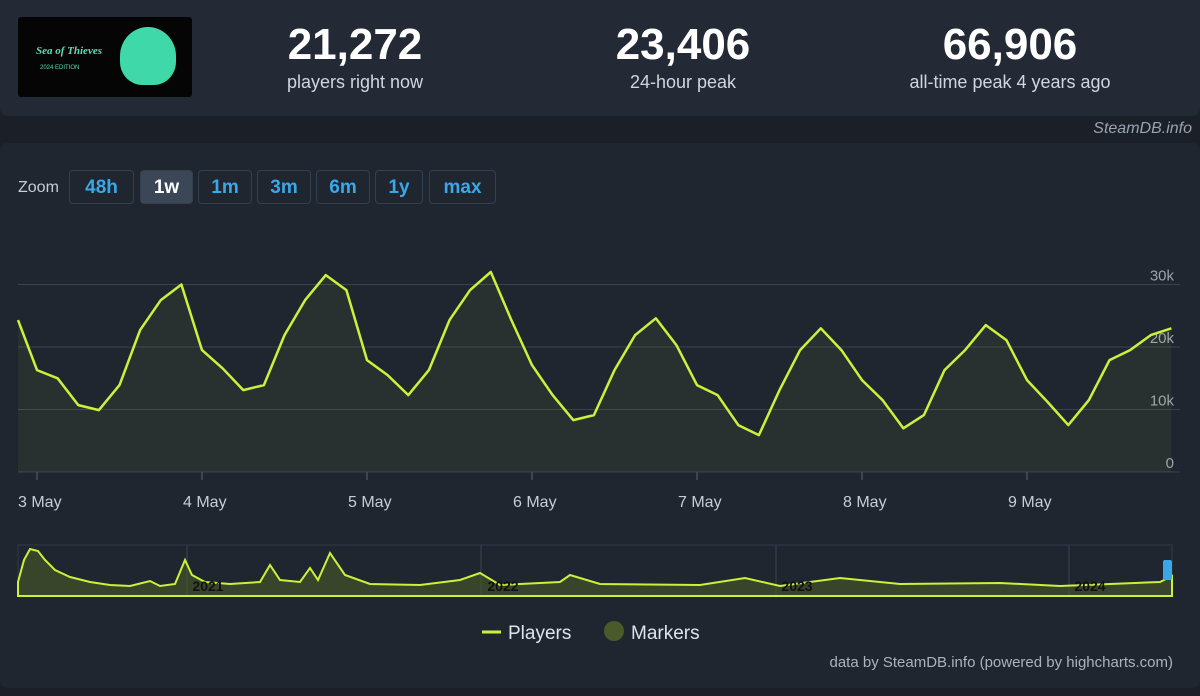  Describe the element at coordinates (1089, 586) in the screenshot. I see `navigator-year: 2024` at that location.